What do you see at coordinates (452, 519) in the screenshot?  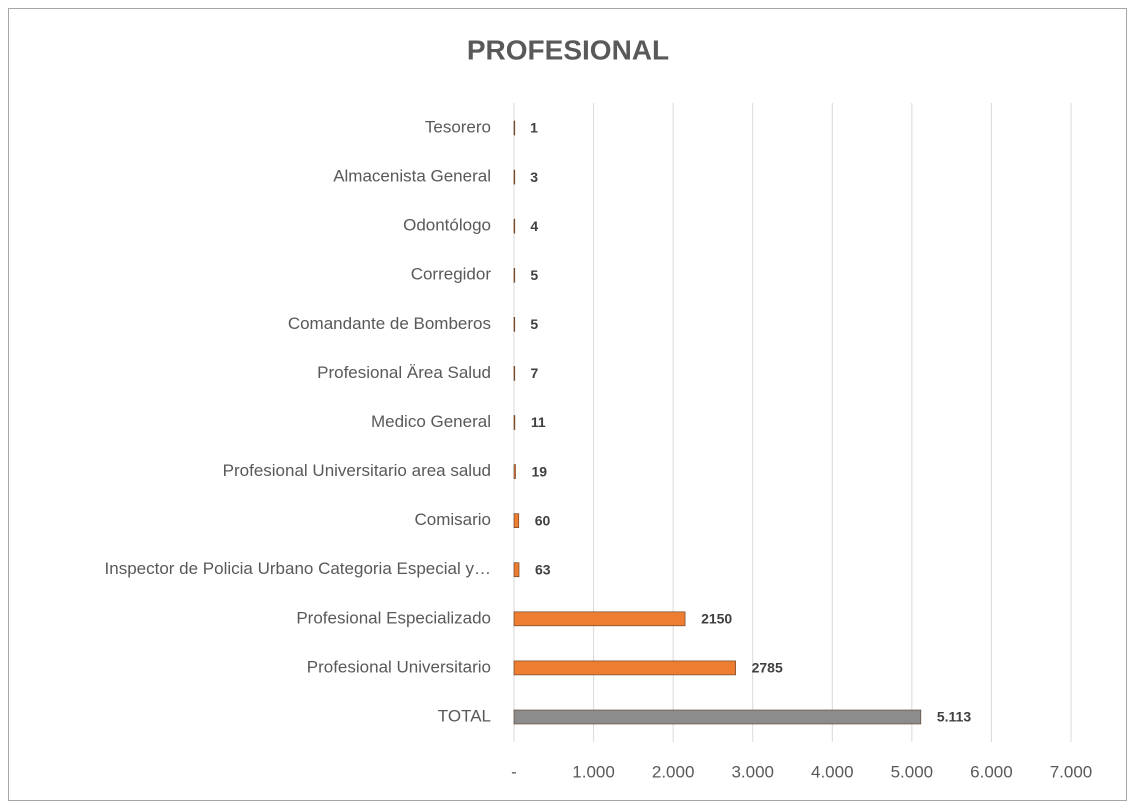 I see `y-tick-label: Comisario` at bounding box center [452, 519].